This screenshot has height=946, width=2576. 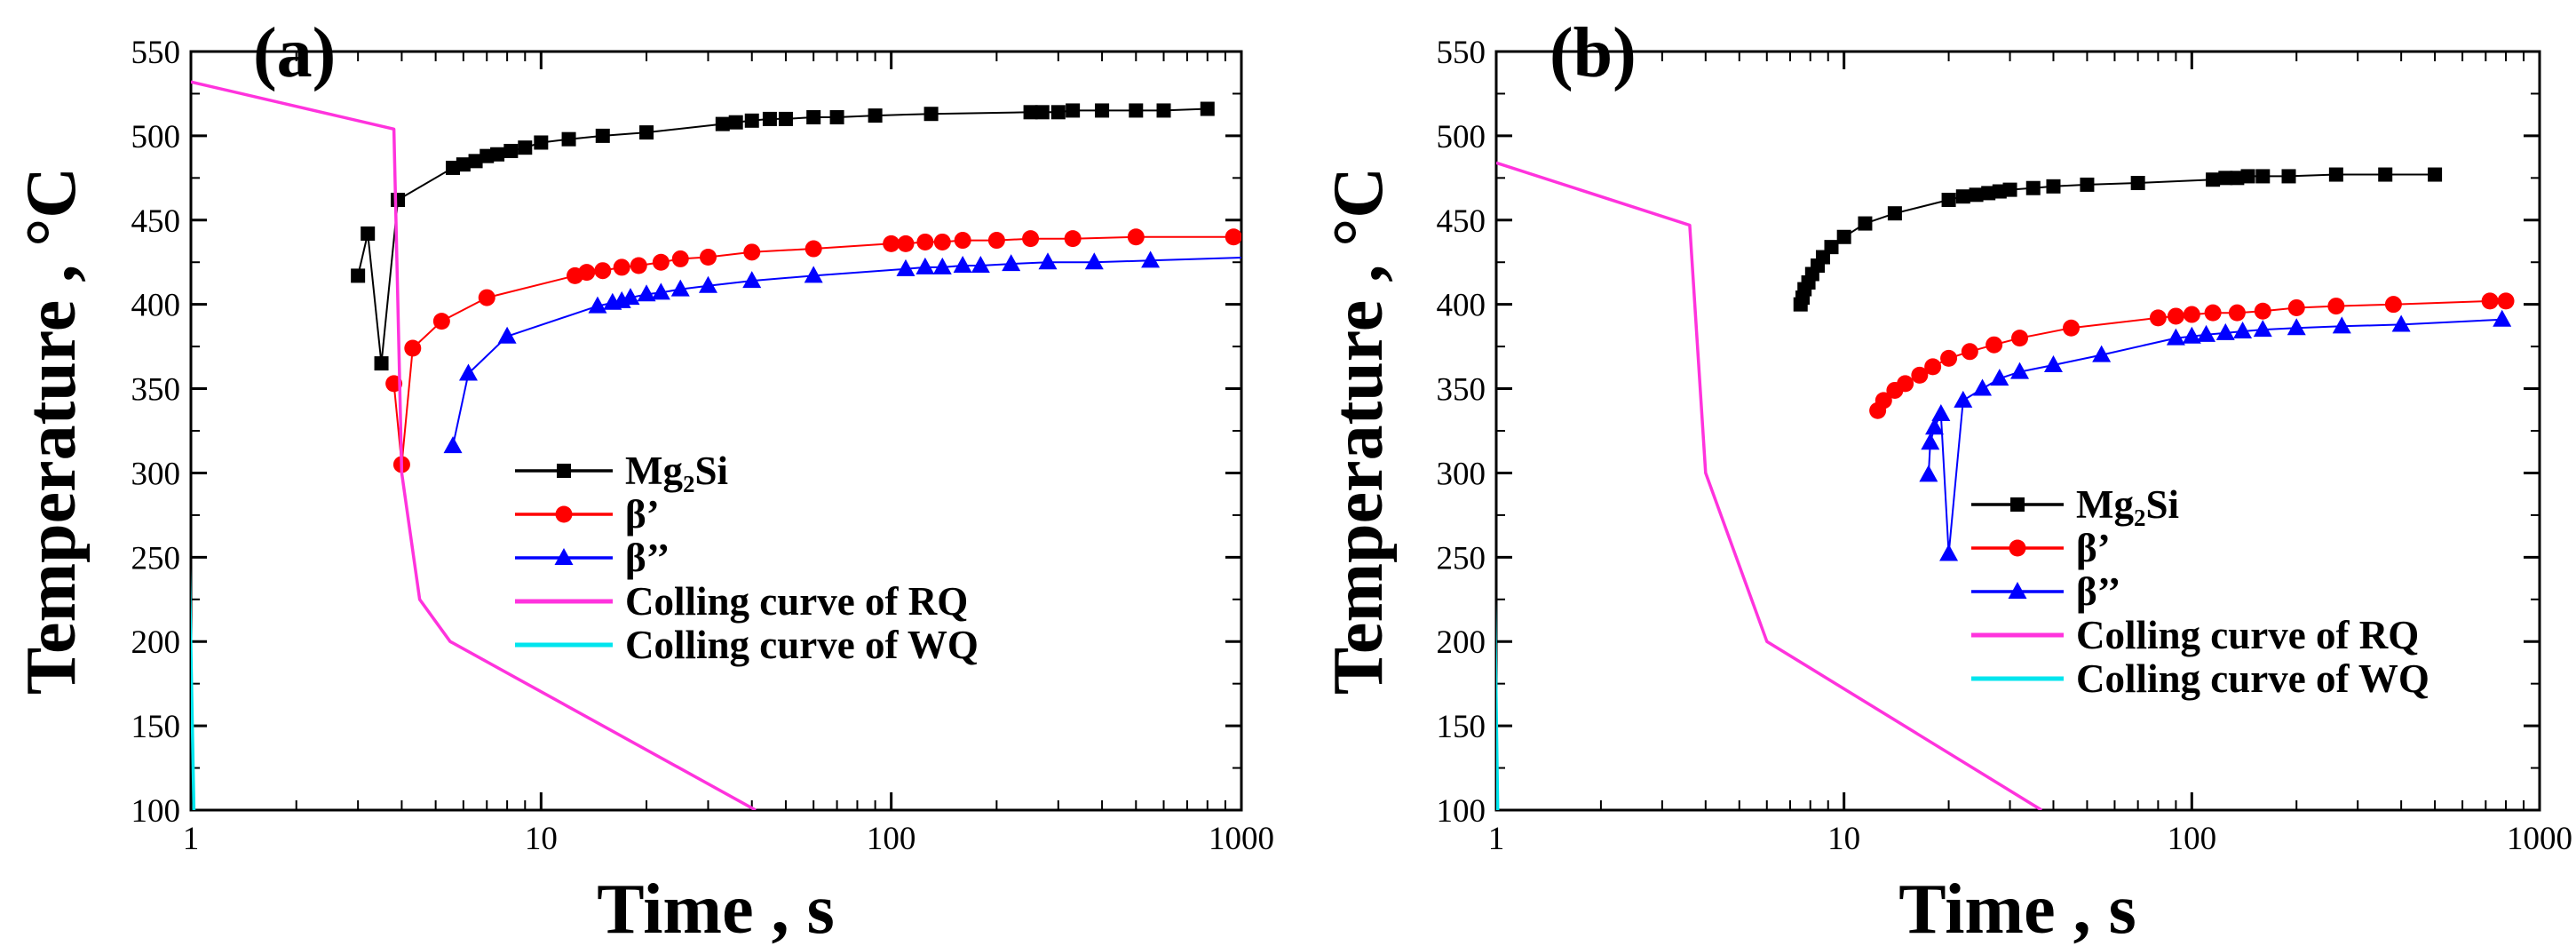 I want to click on y-tick-label: 300, so click(x=1462, y=474).